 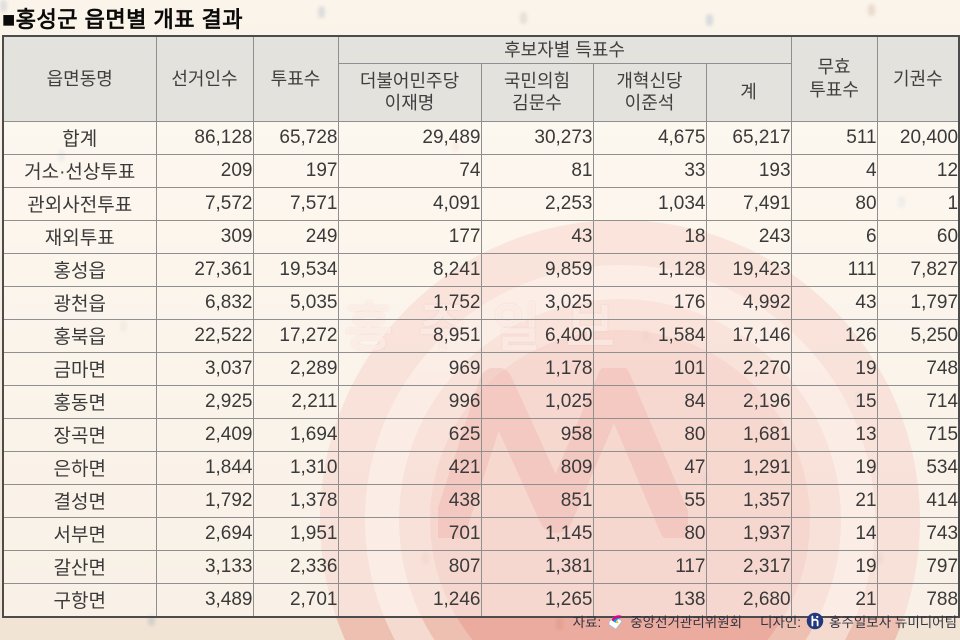 I want to click on votes-cell: 65,728, so click(x=295, y=137).